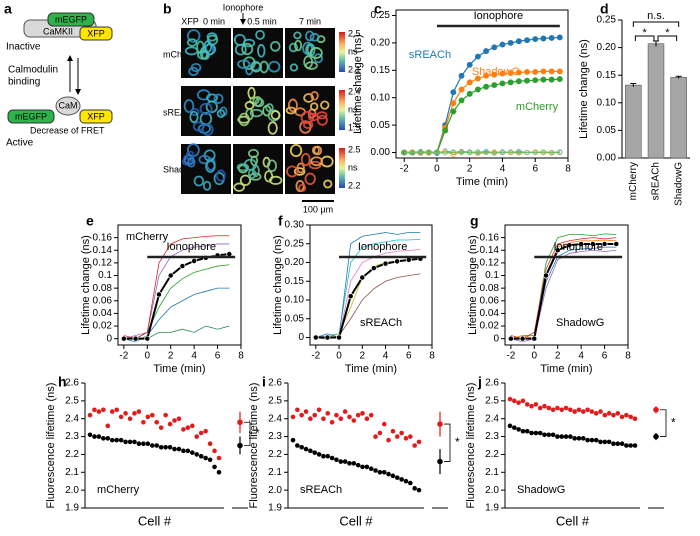 This screenshot has height=536, width=700. Describe the element at coordinates (20, 143) in the screenshot. I see `state-label: Active` at that location.